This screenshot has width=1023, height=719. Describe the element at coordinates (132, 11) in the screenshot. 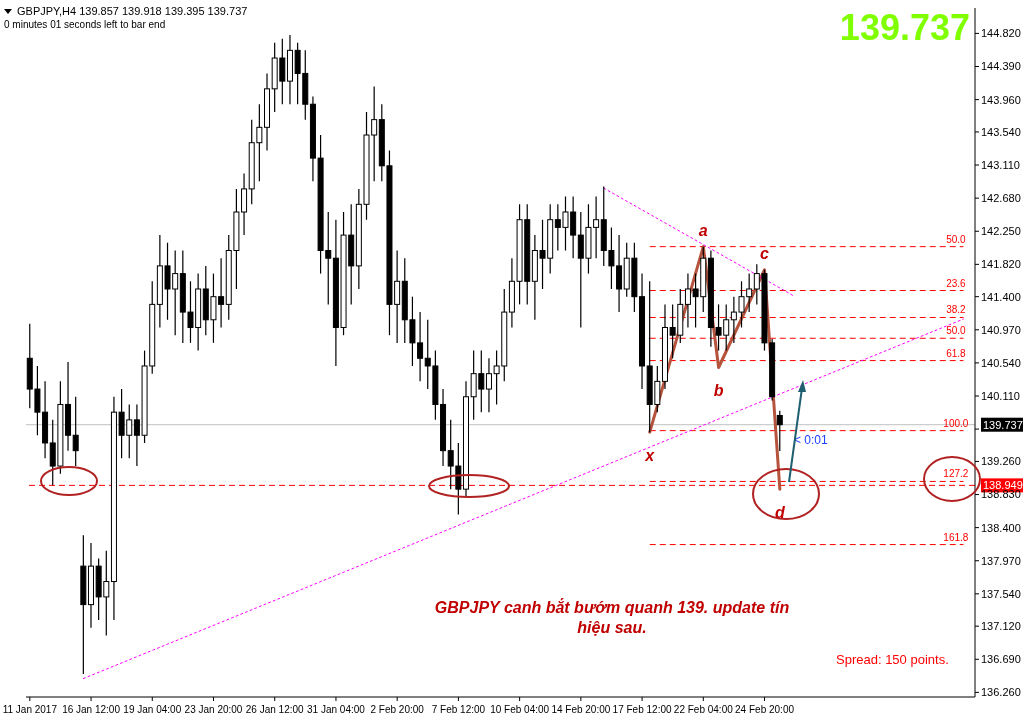

I see `chart-title: GBPJPY,H4 139.857 139.918 139.395 139.737` at that location.